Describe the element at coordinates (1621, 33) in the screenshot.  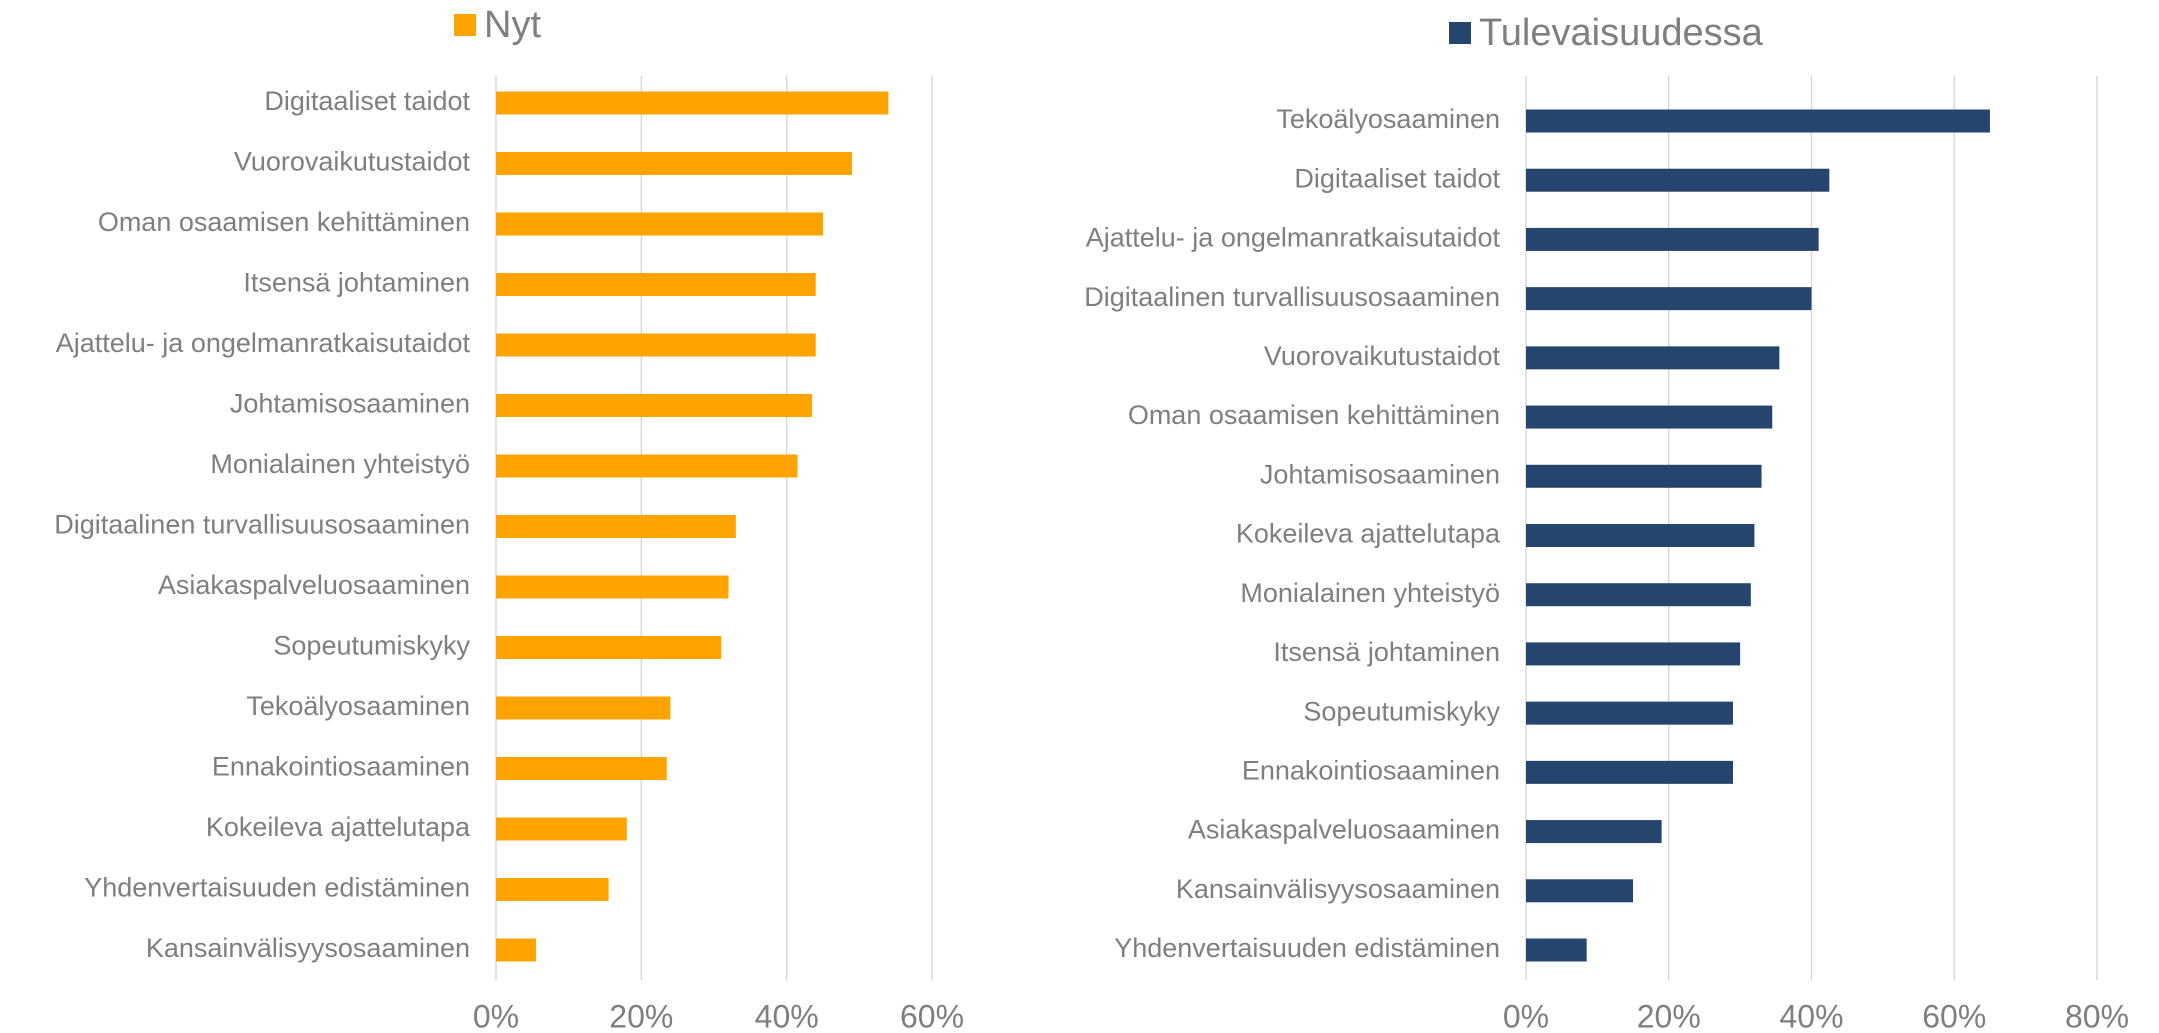
I see `legend-label: Tulevaisuudessa` at that location.